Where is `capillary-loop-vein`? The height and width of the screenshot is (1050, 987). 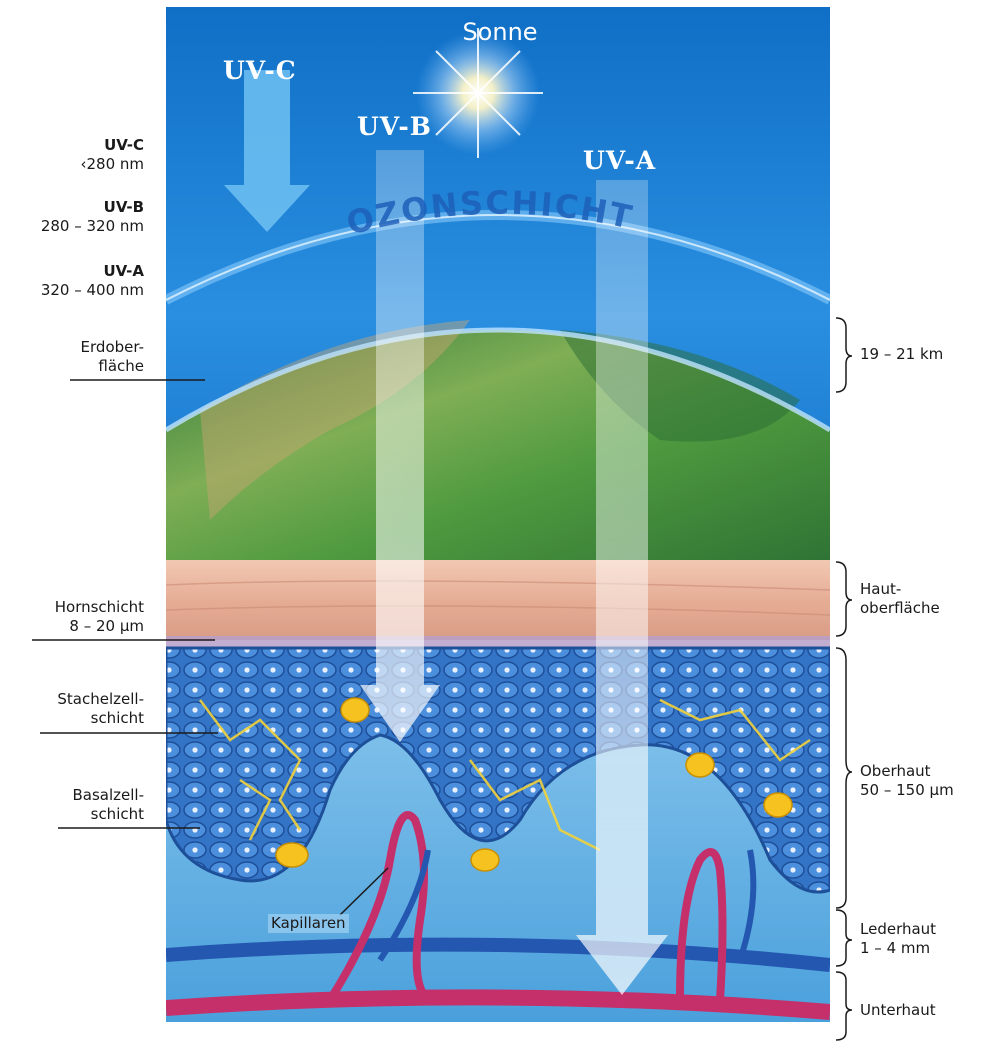 capillary-loop-vein is located at coordinates (404, 905).